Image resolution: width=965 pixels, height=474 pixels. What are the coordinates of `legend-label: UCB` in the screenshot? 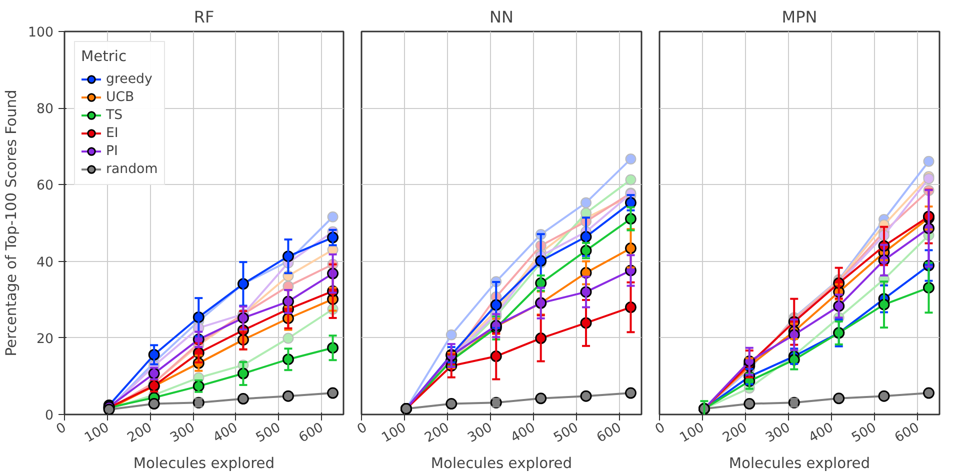 It's located at (120, 97).